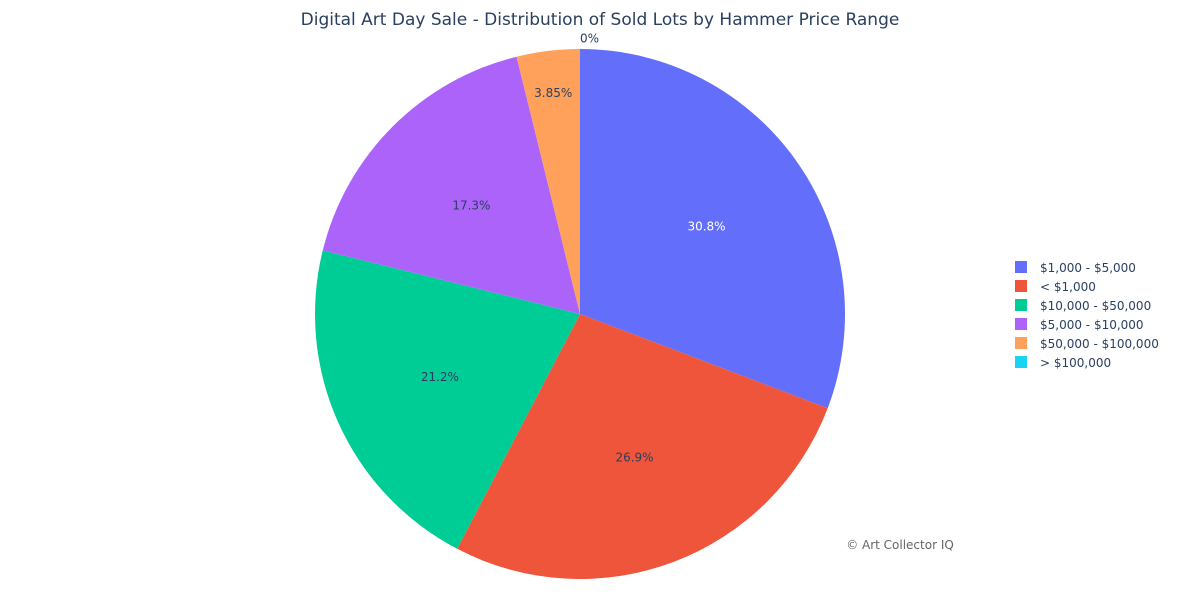 The width and height of the screenshot is (1200, 600). What do you see at coordinates (1092, 325) in the screenshot?
I see `legend-label: $5,000 - $10,000` at bounding box center [1092, 325].